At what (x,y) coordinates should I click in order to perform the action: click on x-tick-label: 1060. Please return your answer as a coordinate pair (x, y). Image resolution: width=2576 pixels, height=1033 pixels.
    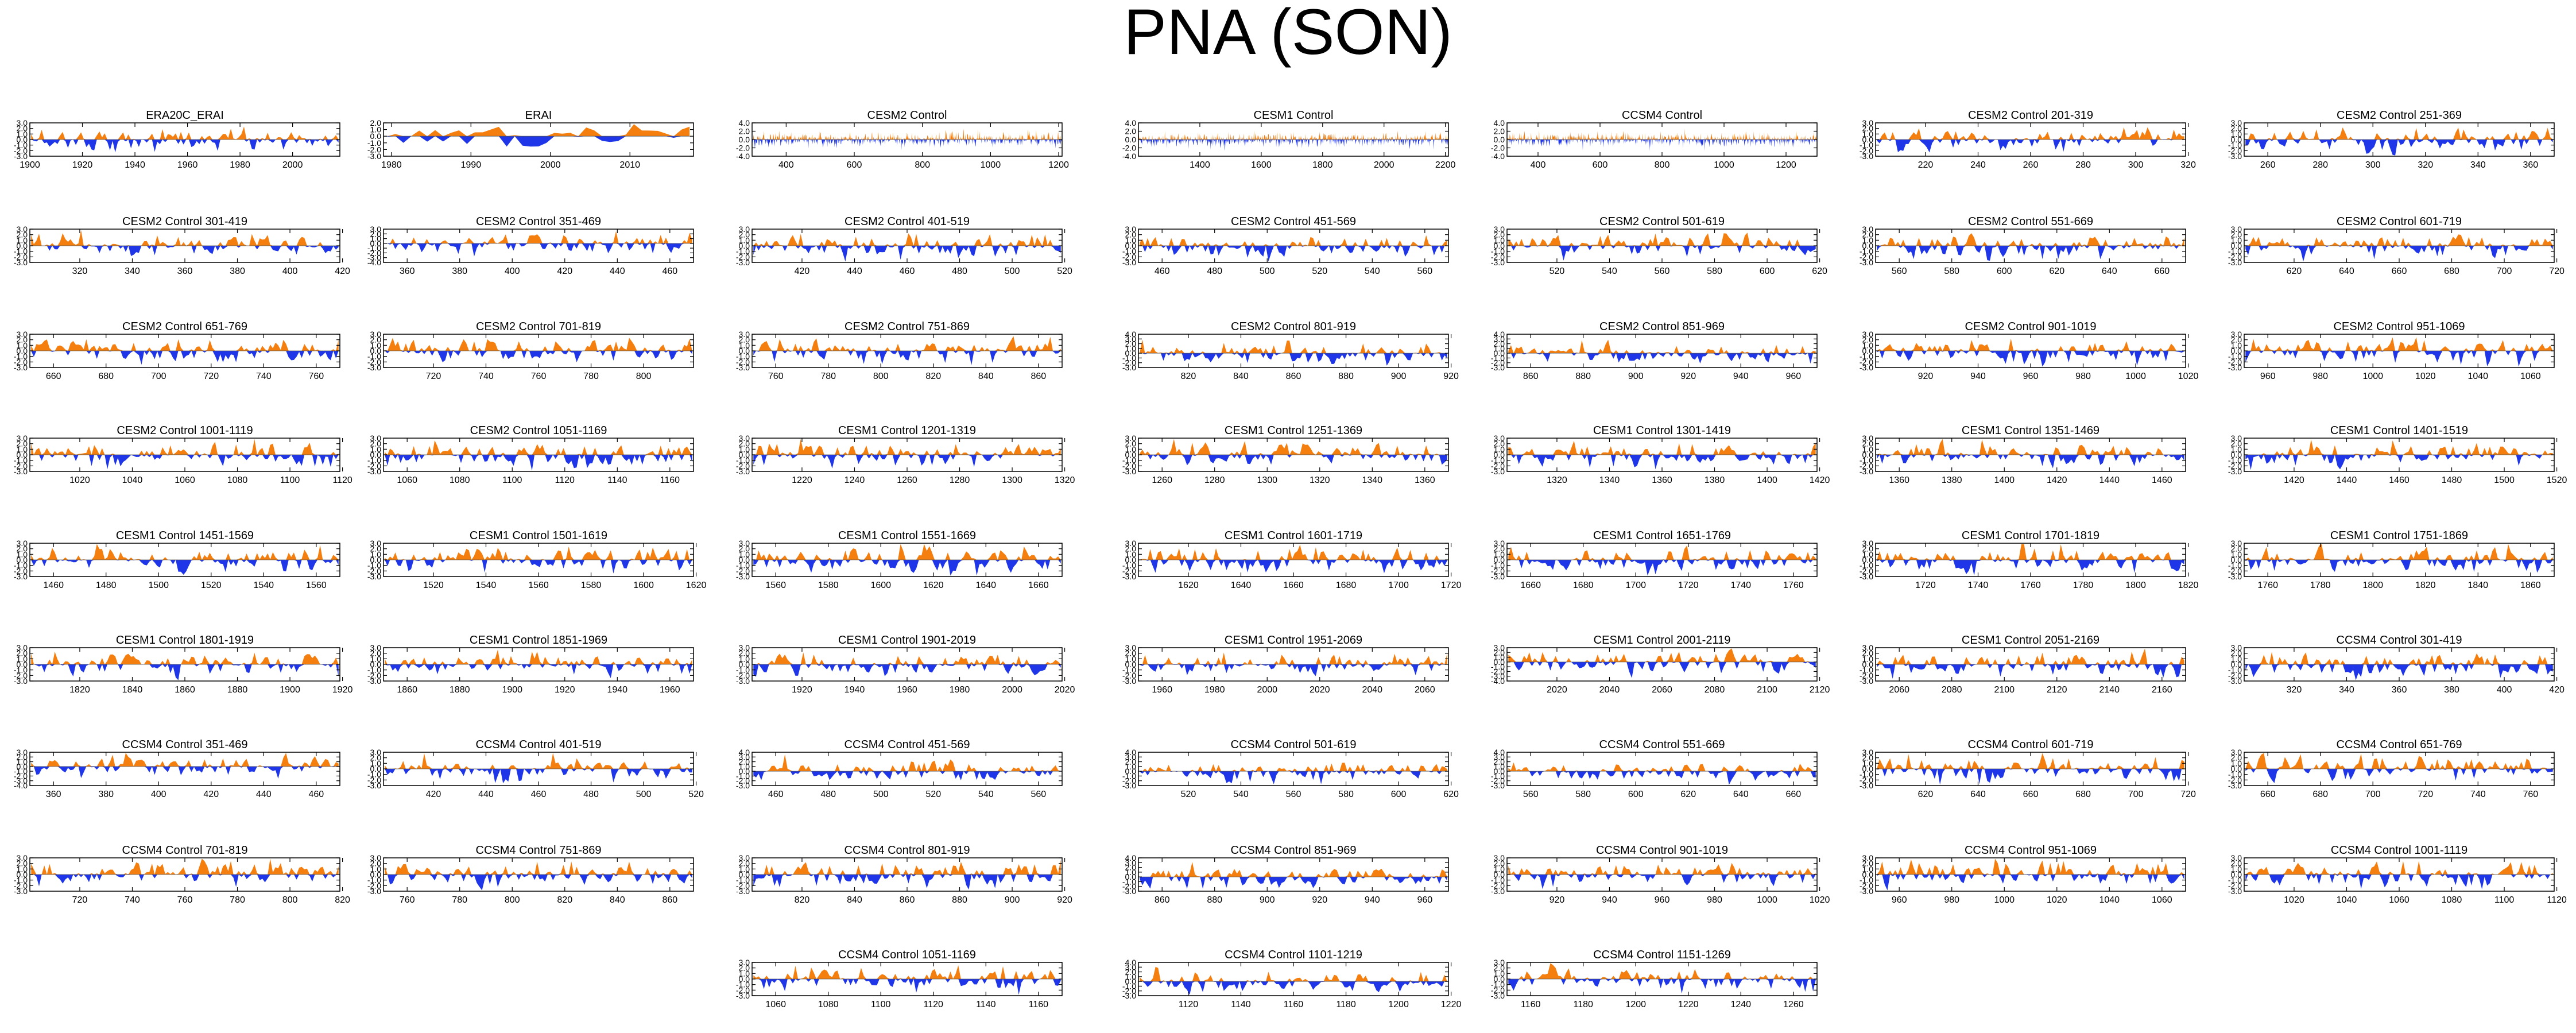
    Looking at the image, I should click on (185, 480).